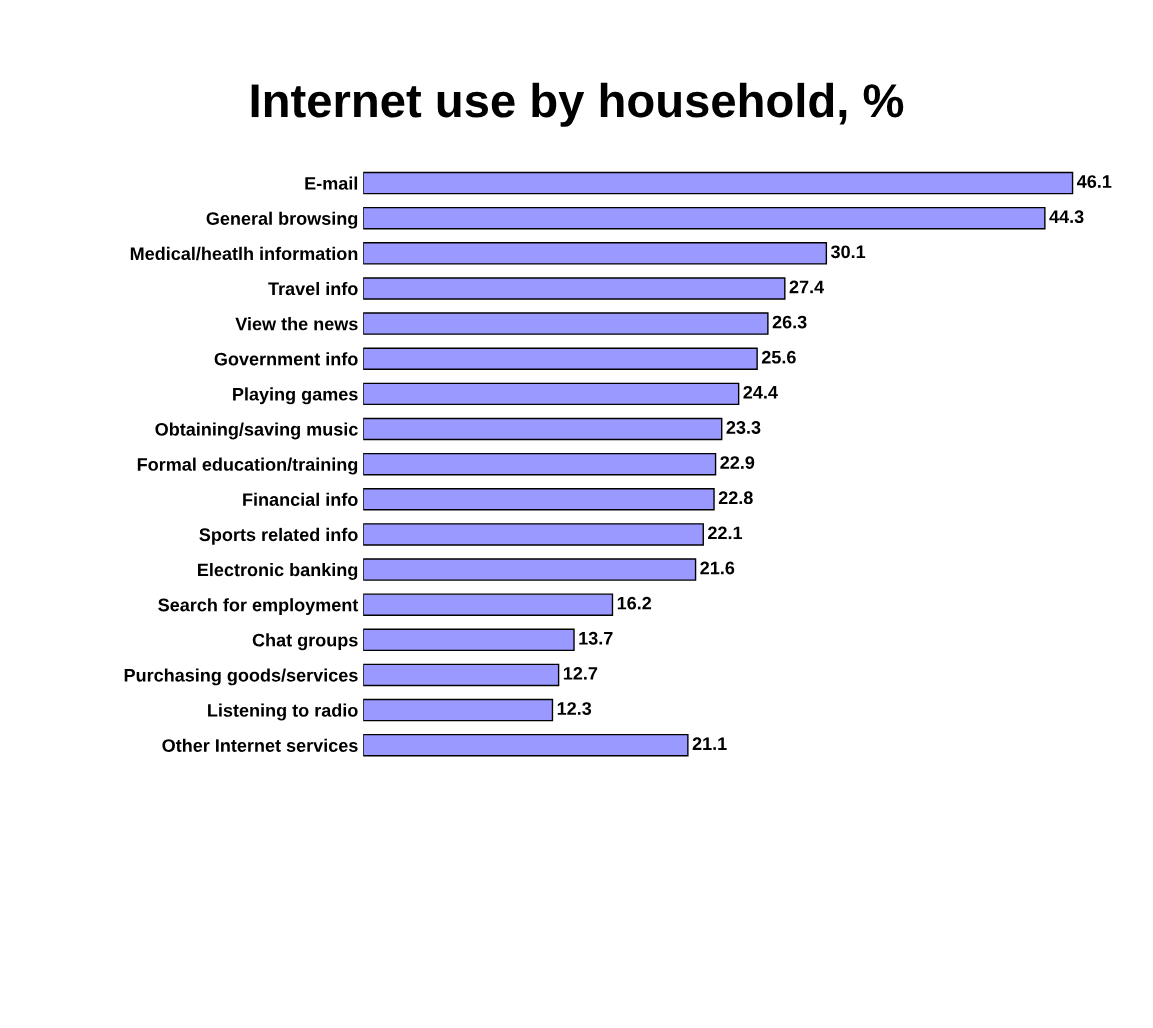 This screenshot has height=1028, width=1153. Describe the element at coordinates (258, 606) in the screenshot. I see `y-tick-label: Search for employment` at that location.